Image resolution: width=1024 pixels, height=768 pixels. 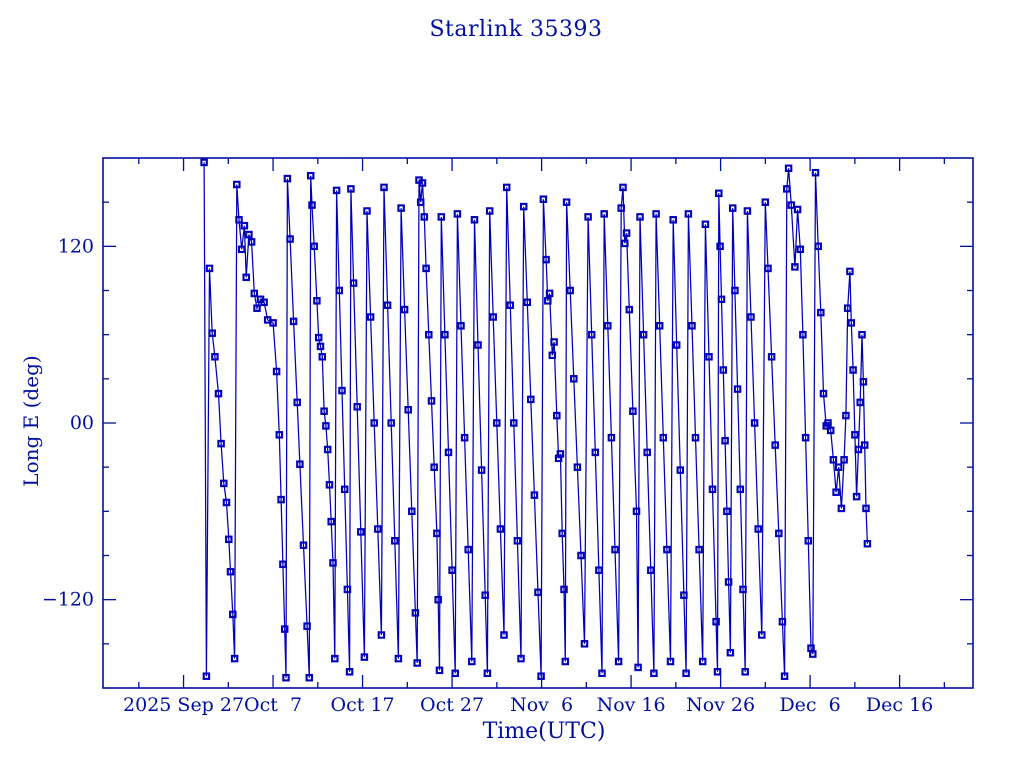 What do you see at coordinates (452, 705) in the screenshot?
I see `x-tick-label: Oct 27` at bounding box center [452, 705].